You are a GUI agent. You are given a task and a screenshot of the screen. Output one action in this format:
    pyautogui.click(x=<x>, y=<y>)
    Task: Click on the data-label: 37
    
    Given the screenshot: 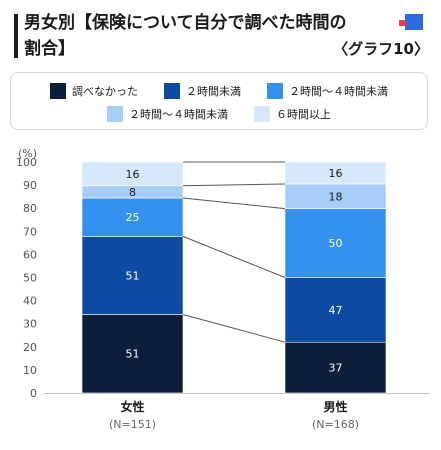 What is the action you would take?
    pyautogui.click(x=336, y=368)
    